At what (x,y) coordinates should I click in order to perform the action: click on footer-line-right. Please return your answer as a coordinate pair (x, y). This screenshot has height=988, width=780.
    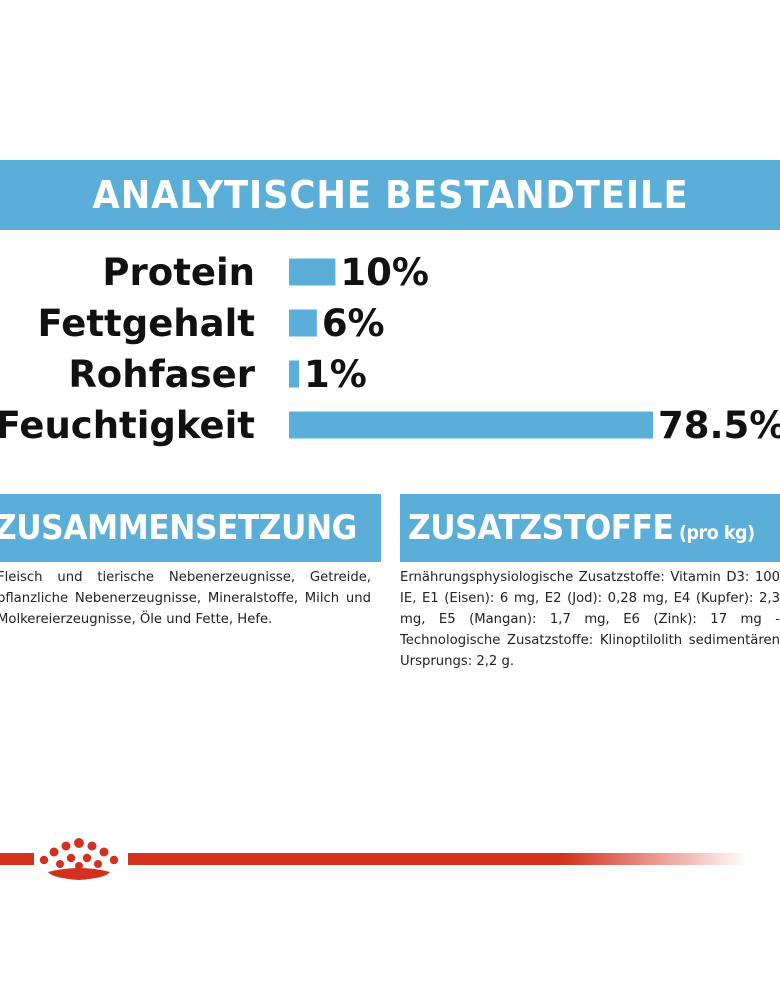
    Looking at the image, I should click on (438, 859).